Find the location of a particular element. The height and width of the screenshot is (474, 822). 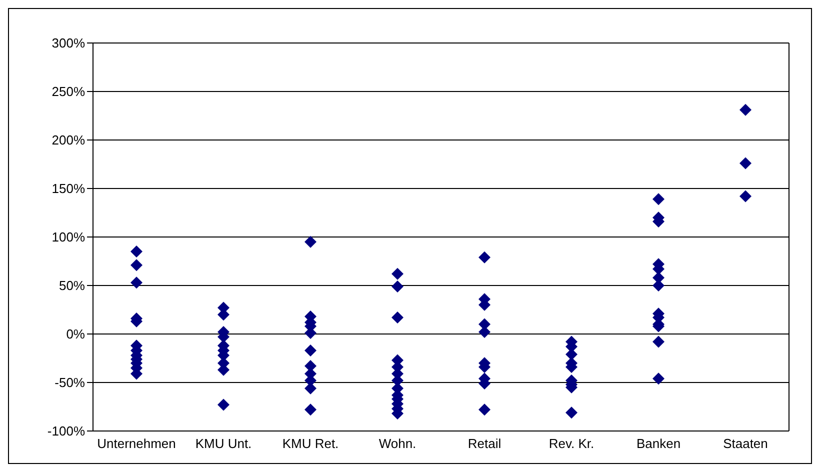

y-tick-label: 100% is located at coordinates (69, 237).